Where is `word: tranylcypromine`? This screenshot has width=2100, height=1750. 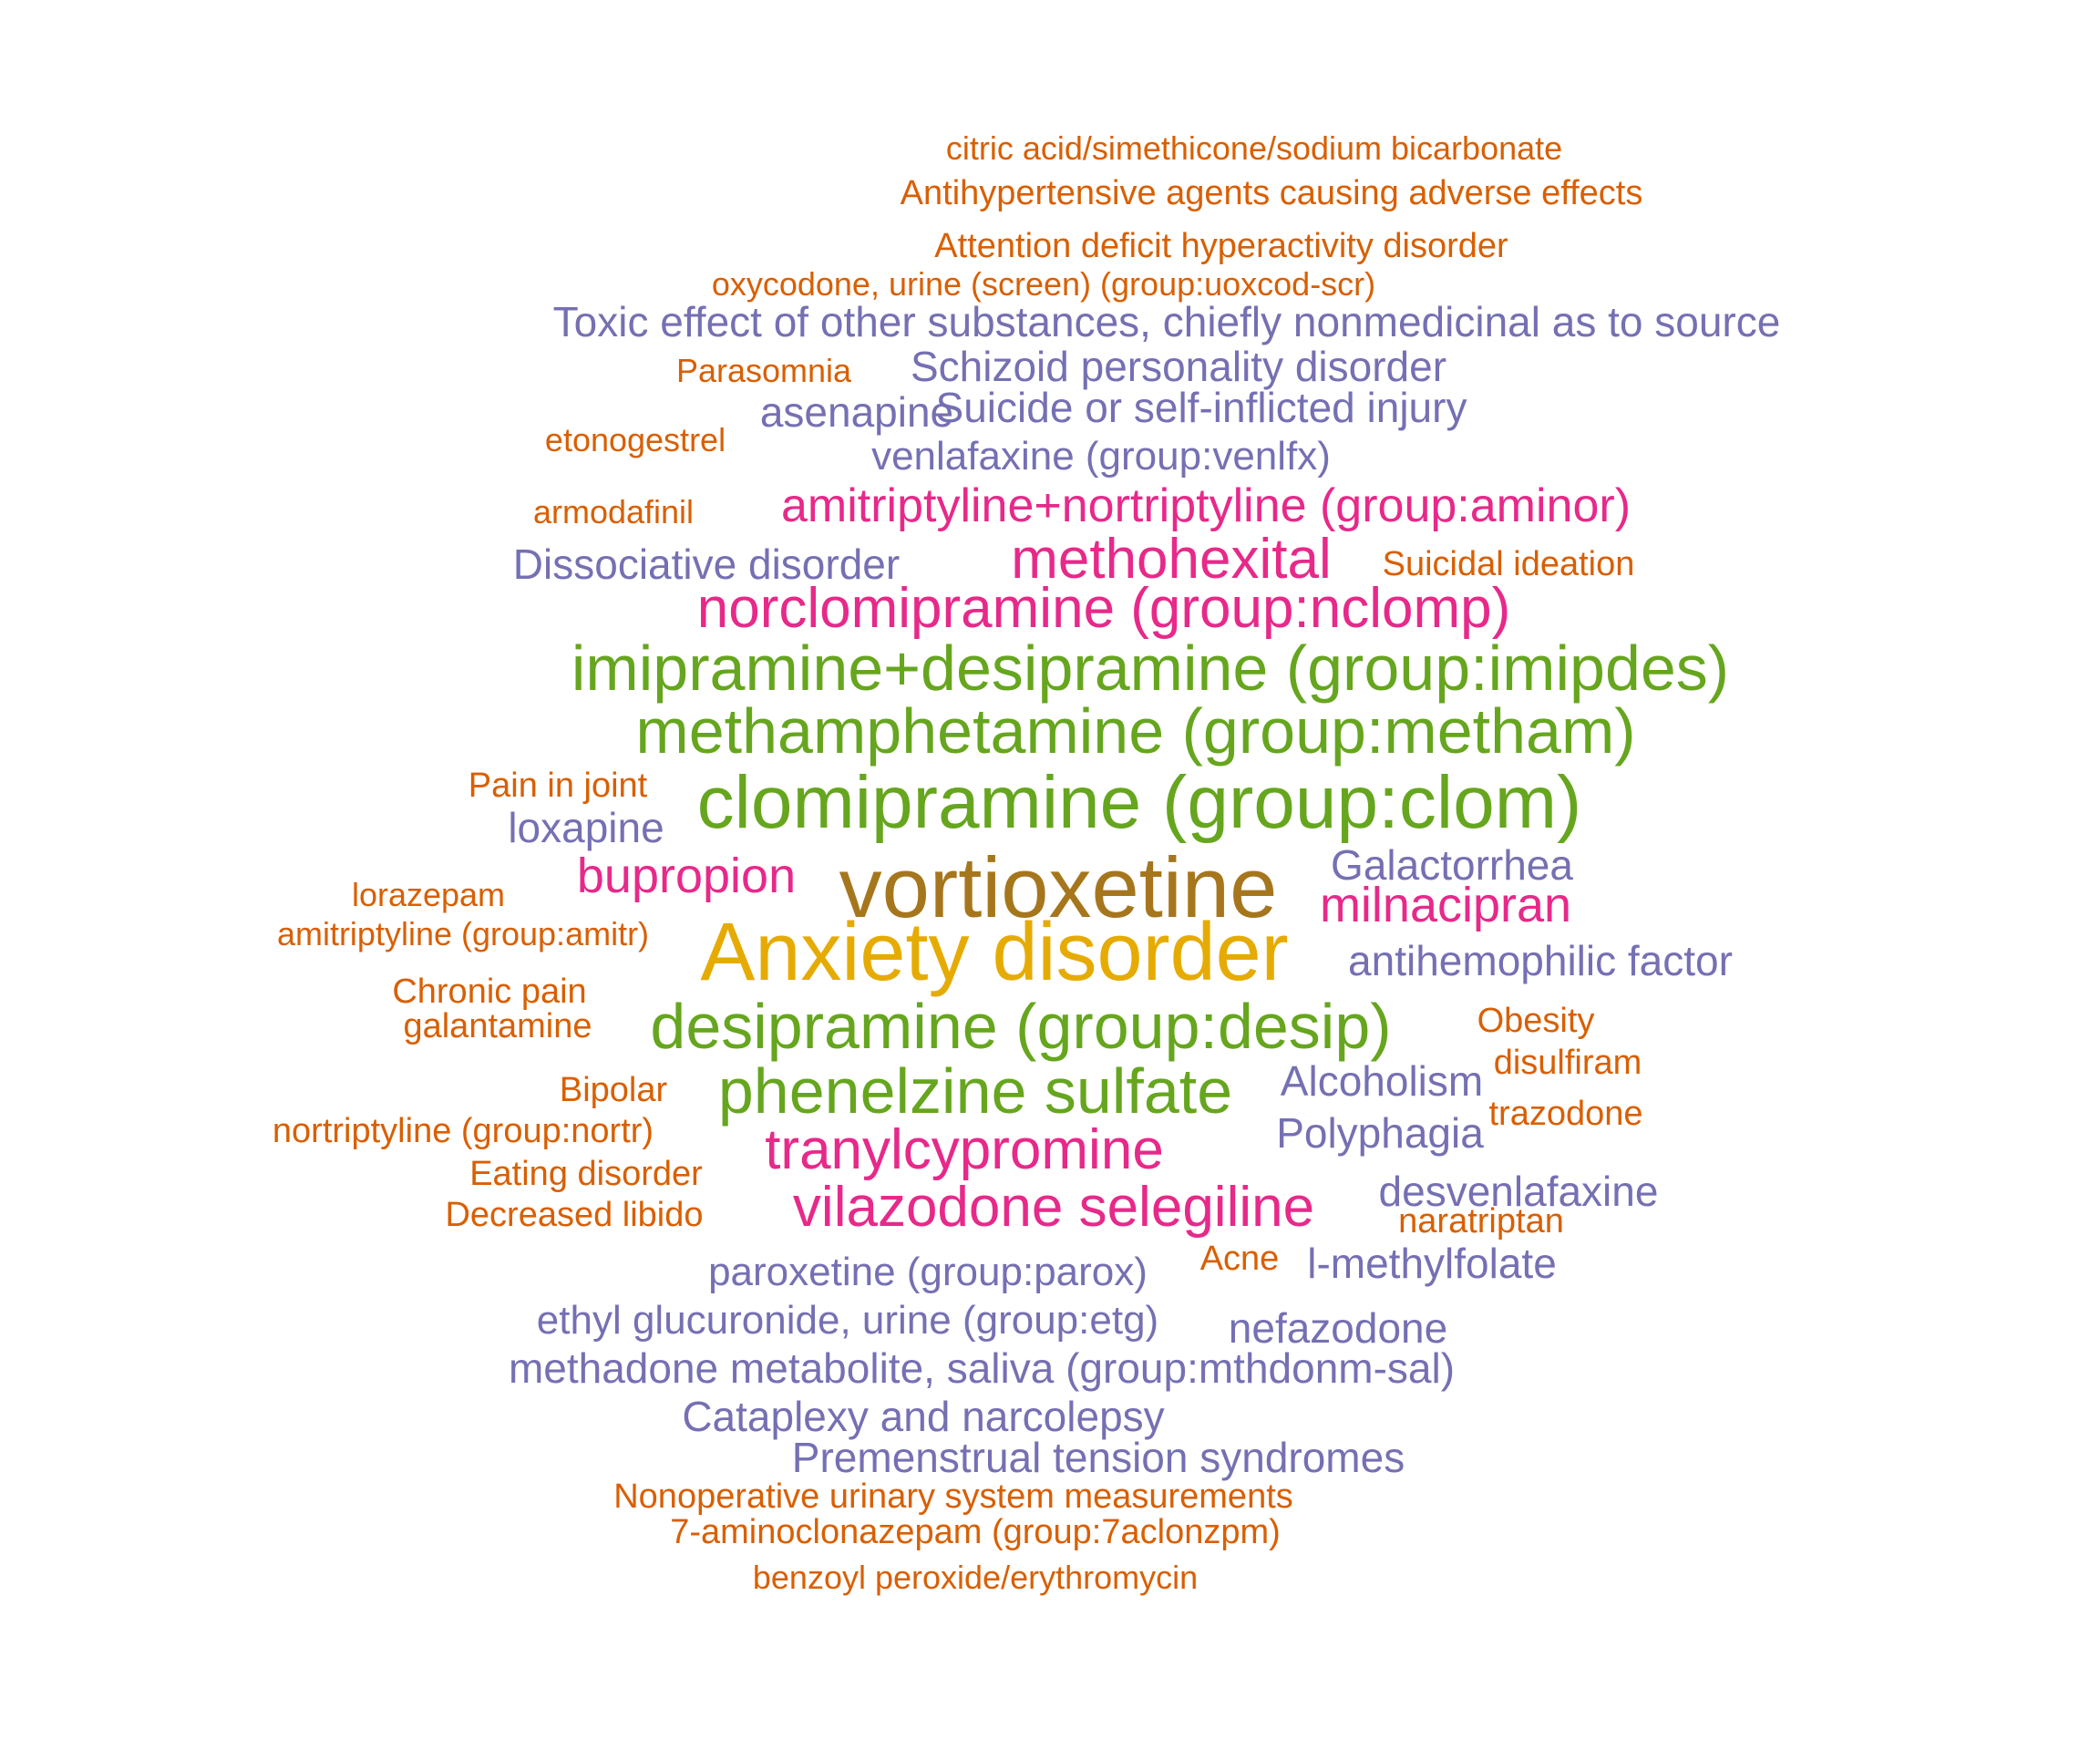
word: tranylcypromine is located at coordinates (965, 1149).